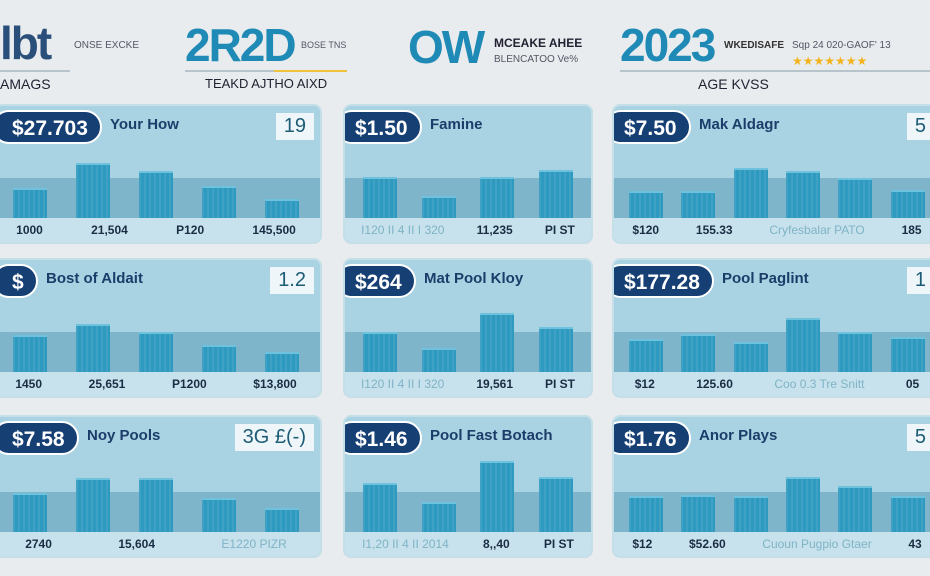 This screenshot has width=930, height=576. What do you see at coordinates (39, 438) in the screenshot?
I see `price-badge: $7.58` at bounding box center [39, 438].